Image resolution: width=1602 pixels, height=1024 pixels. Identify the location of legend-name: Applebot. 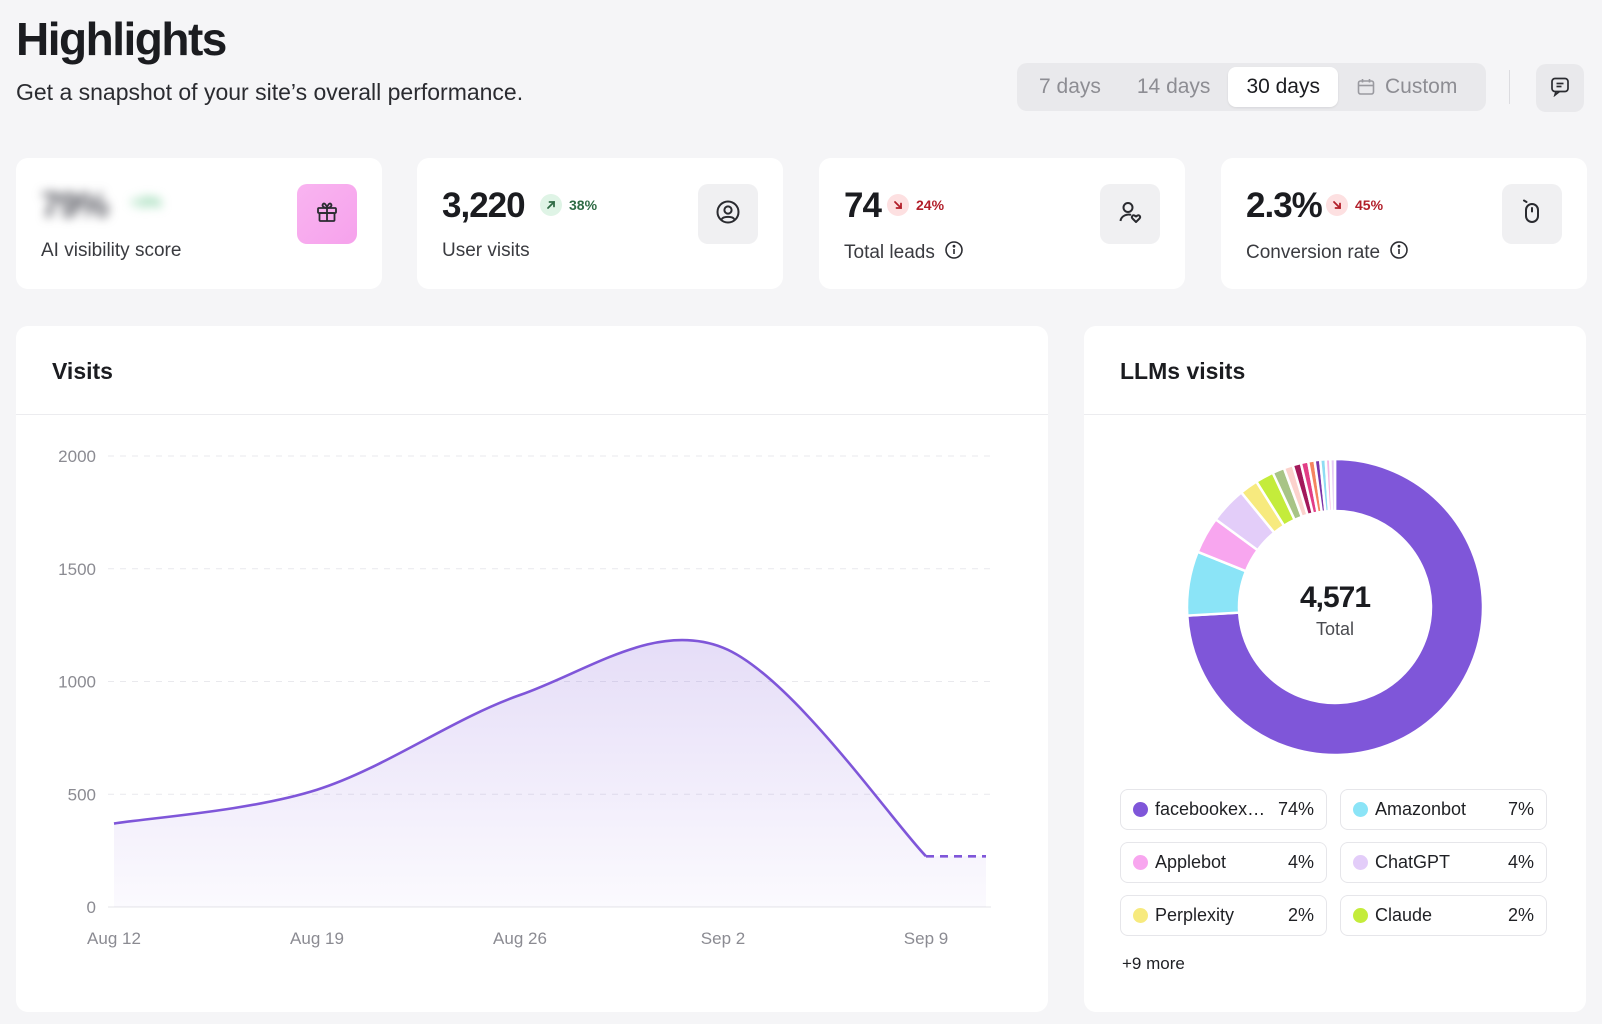
(1191, 862).